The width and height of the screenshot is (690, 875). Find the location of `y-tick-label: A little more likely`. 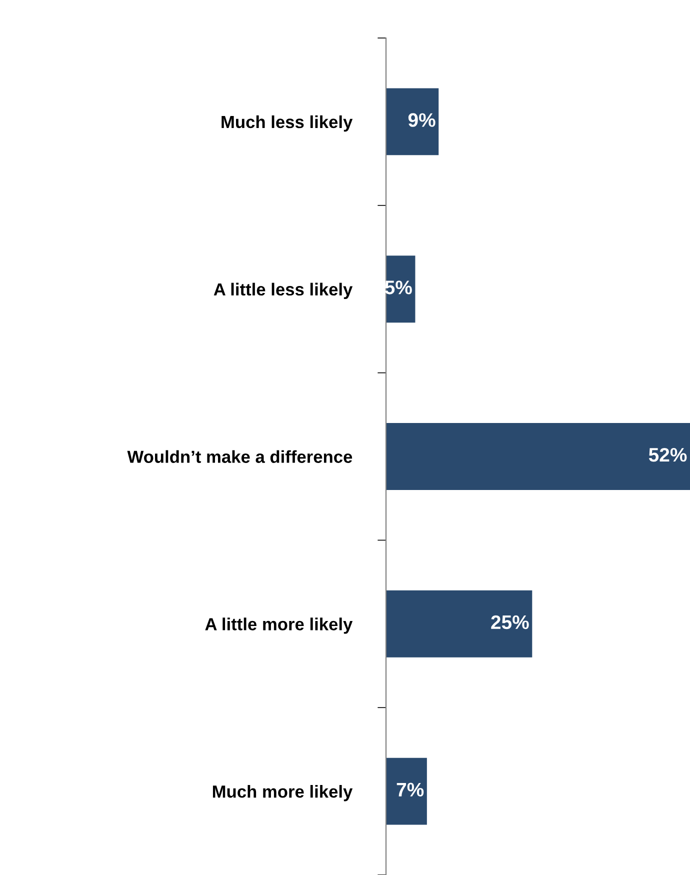

y-tick-label: A little more likely is located at coordinates (279, 626).